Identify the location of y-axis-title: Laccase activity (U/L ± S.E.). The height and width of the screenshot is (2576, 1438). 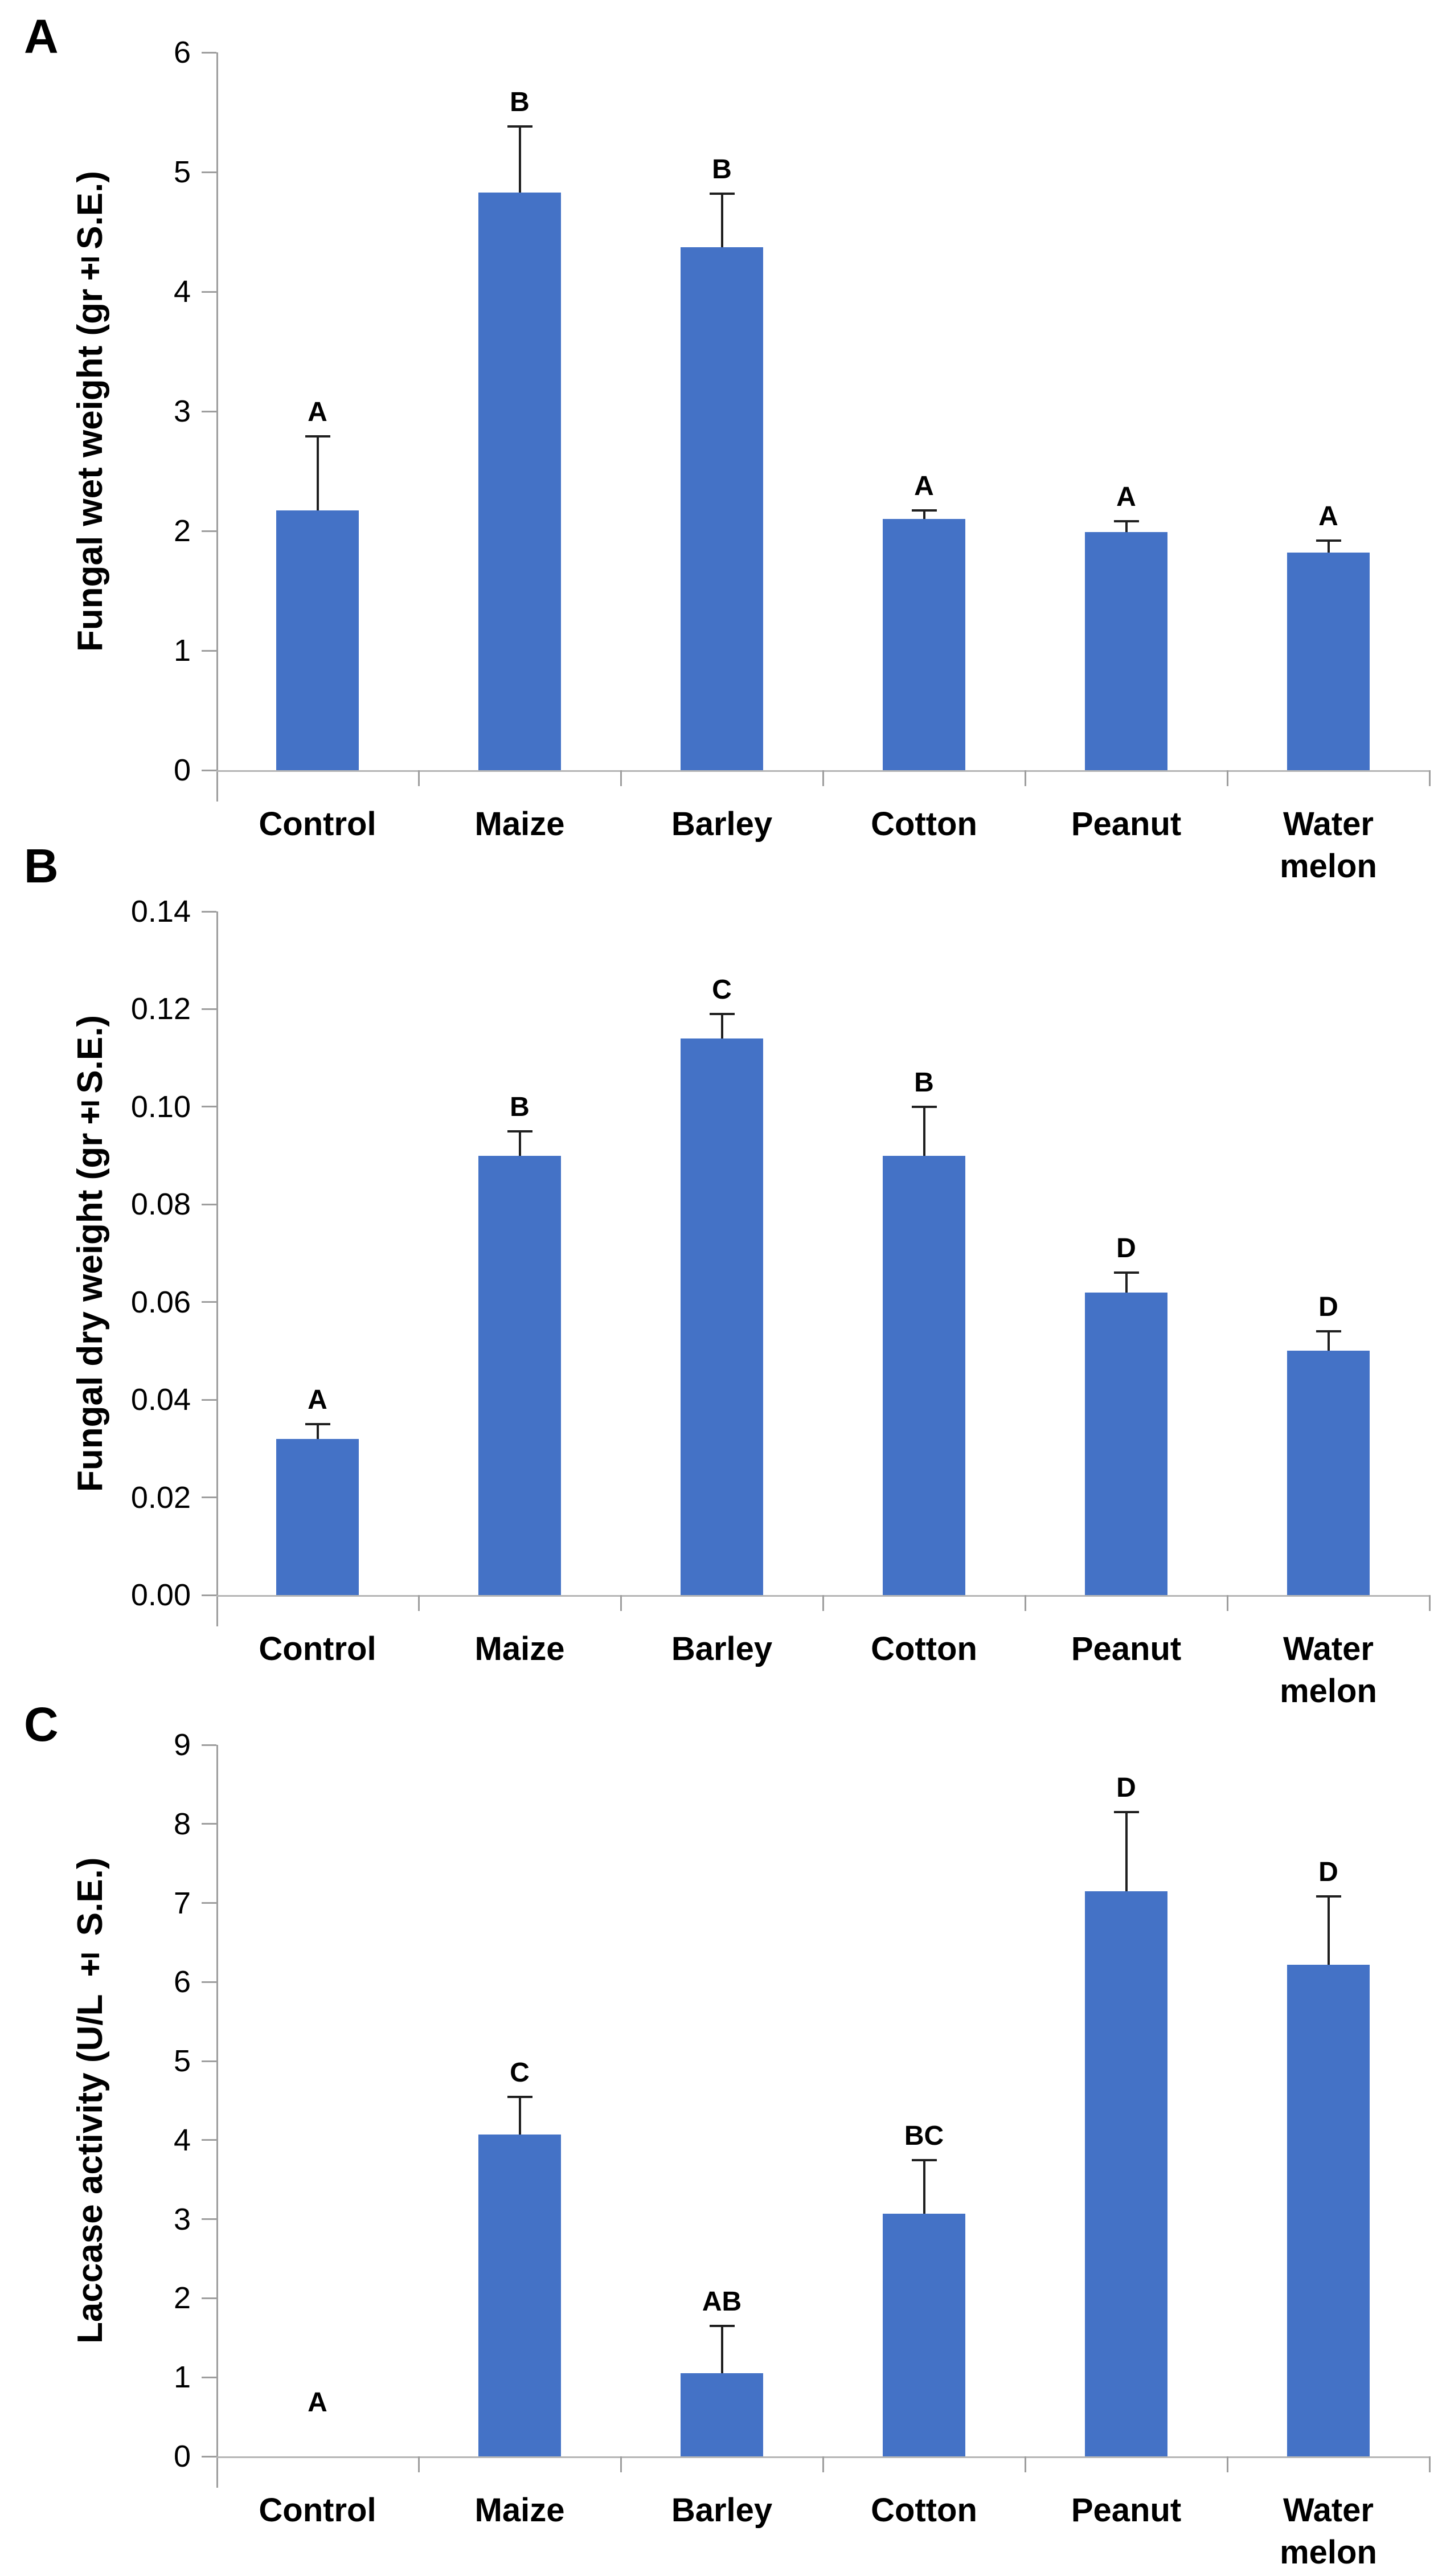
(90, 2100).